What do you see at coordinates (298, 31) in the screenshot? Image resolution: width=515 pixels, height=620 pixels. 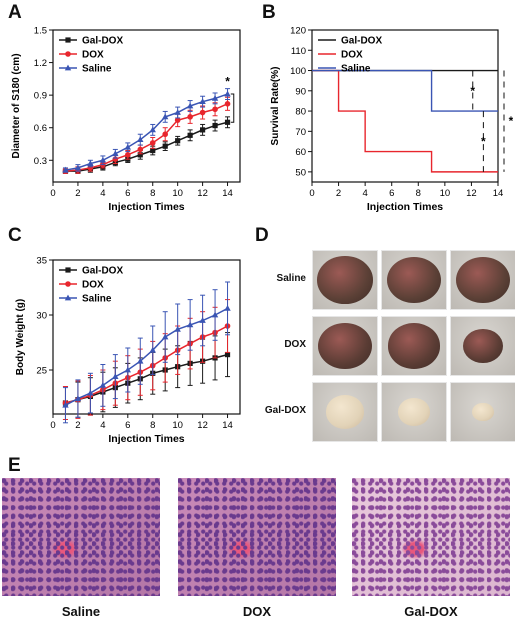 I see `y-tick-label: 120` at bounding box center [298, 31].